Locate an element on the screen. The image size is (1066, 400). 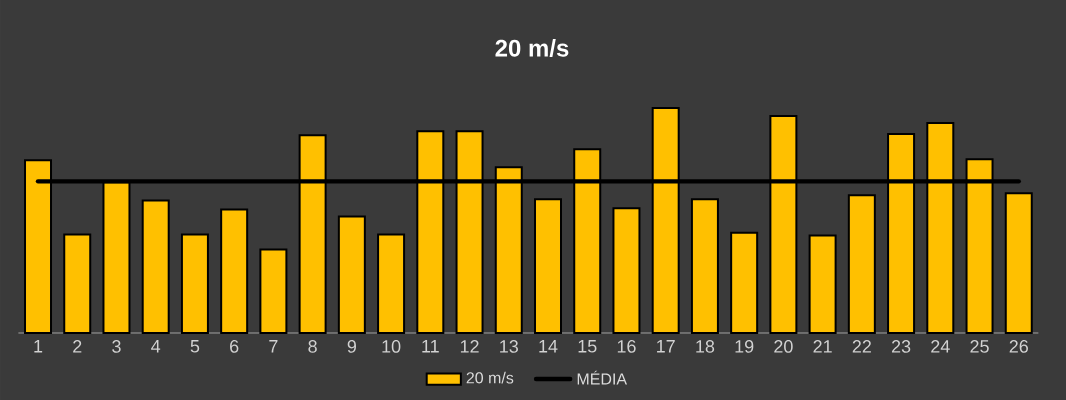
x-tick-label: 19 is located at coordinates (744, 346).